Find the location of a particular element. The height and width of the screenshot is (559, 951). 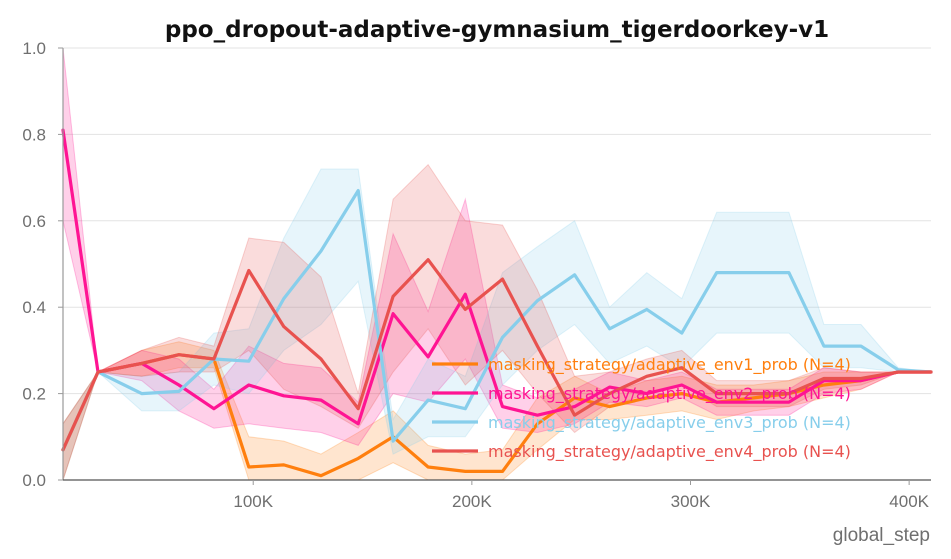

x-axis-ticks: 100K 200K 300K 400K is located at coordinates (581, 495).